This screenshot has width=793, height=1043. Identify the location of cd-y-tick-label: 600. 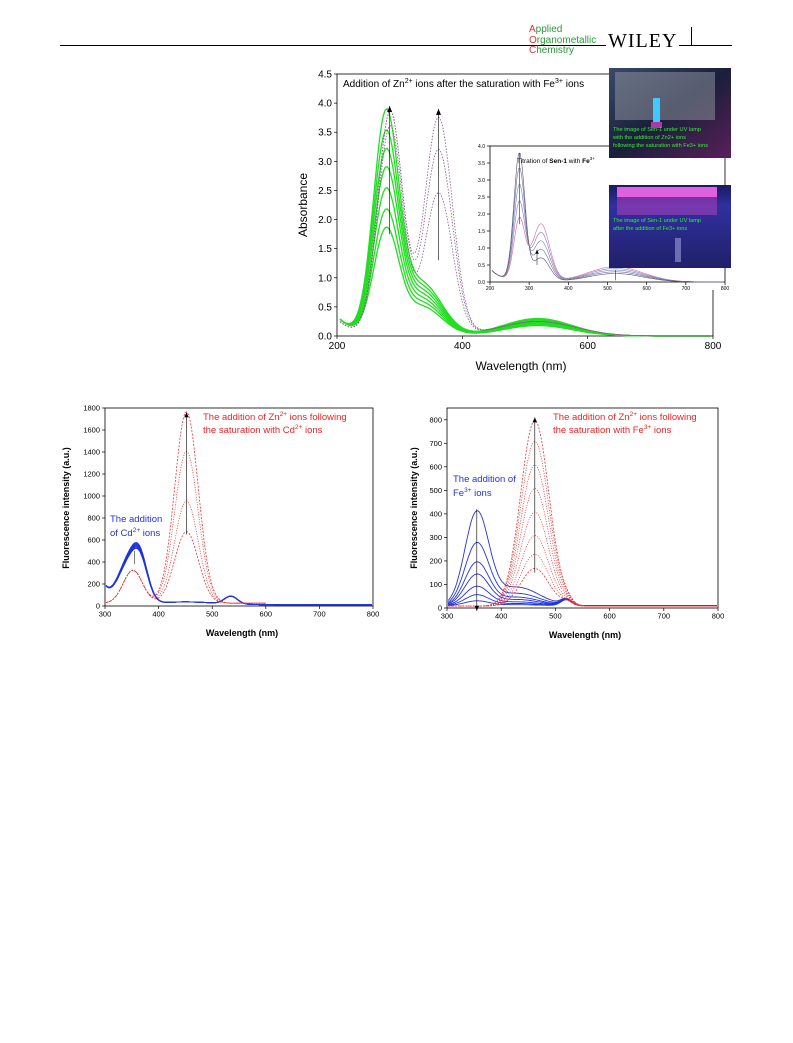
(93, 540).